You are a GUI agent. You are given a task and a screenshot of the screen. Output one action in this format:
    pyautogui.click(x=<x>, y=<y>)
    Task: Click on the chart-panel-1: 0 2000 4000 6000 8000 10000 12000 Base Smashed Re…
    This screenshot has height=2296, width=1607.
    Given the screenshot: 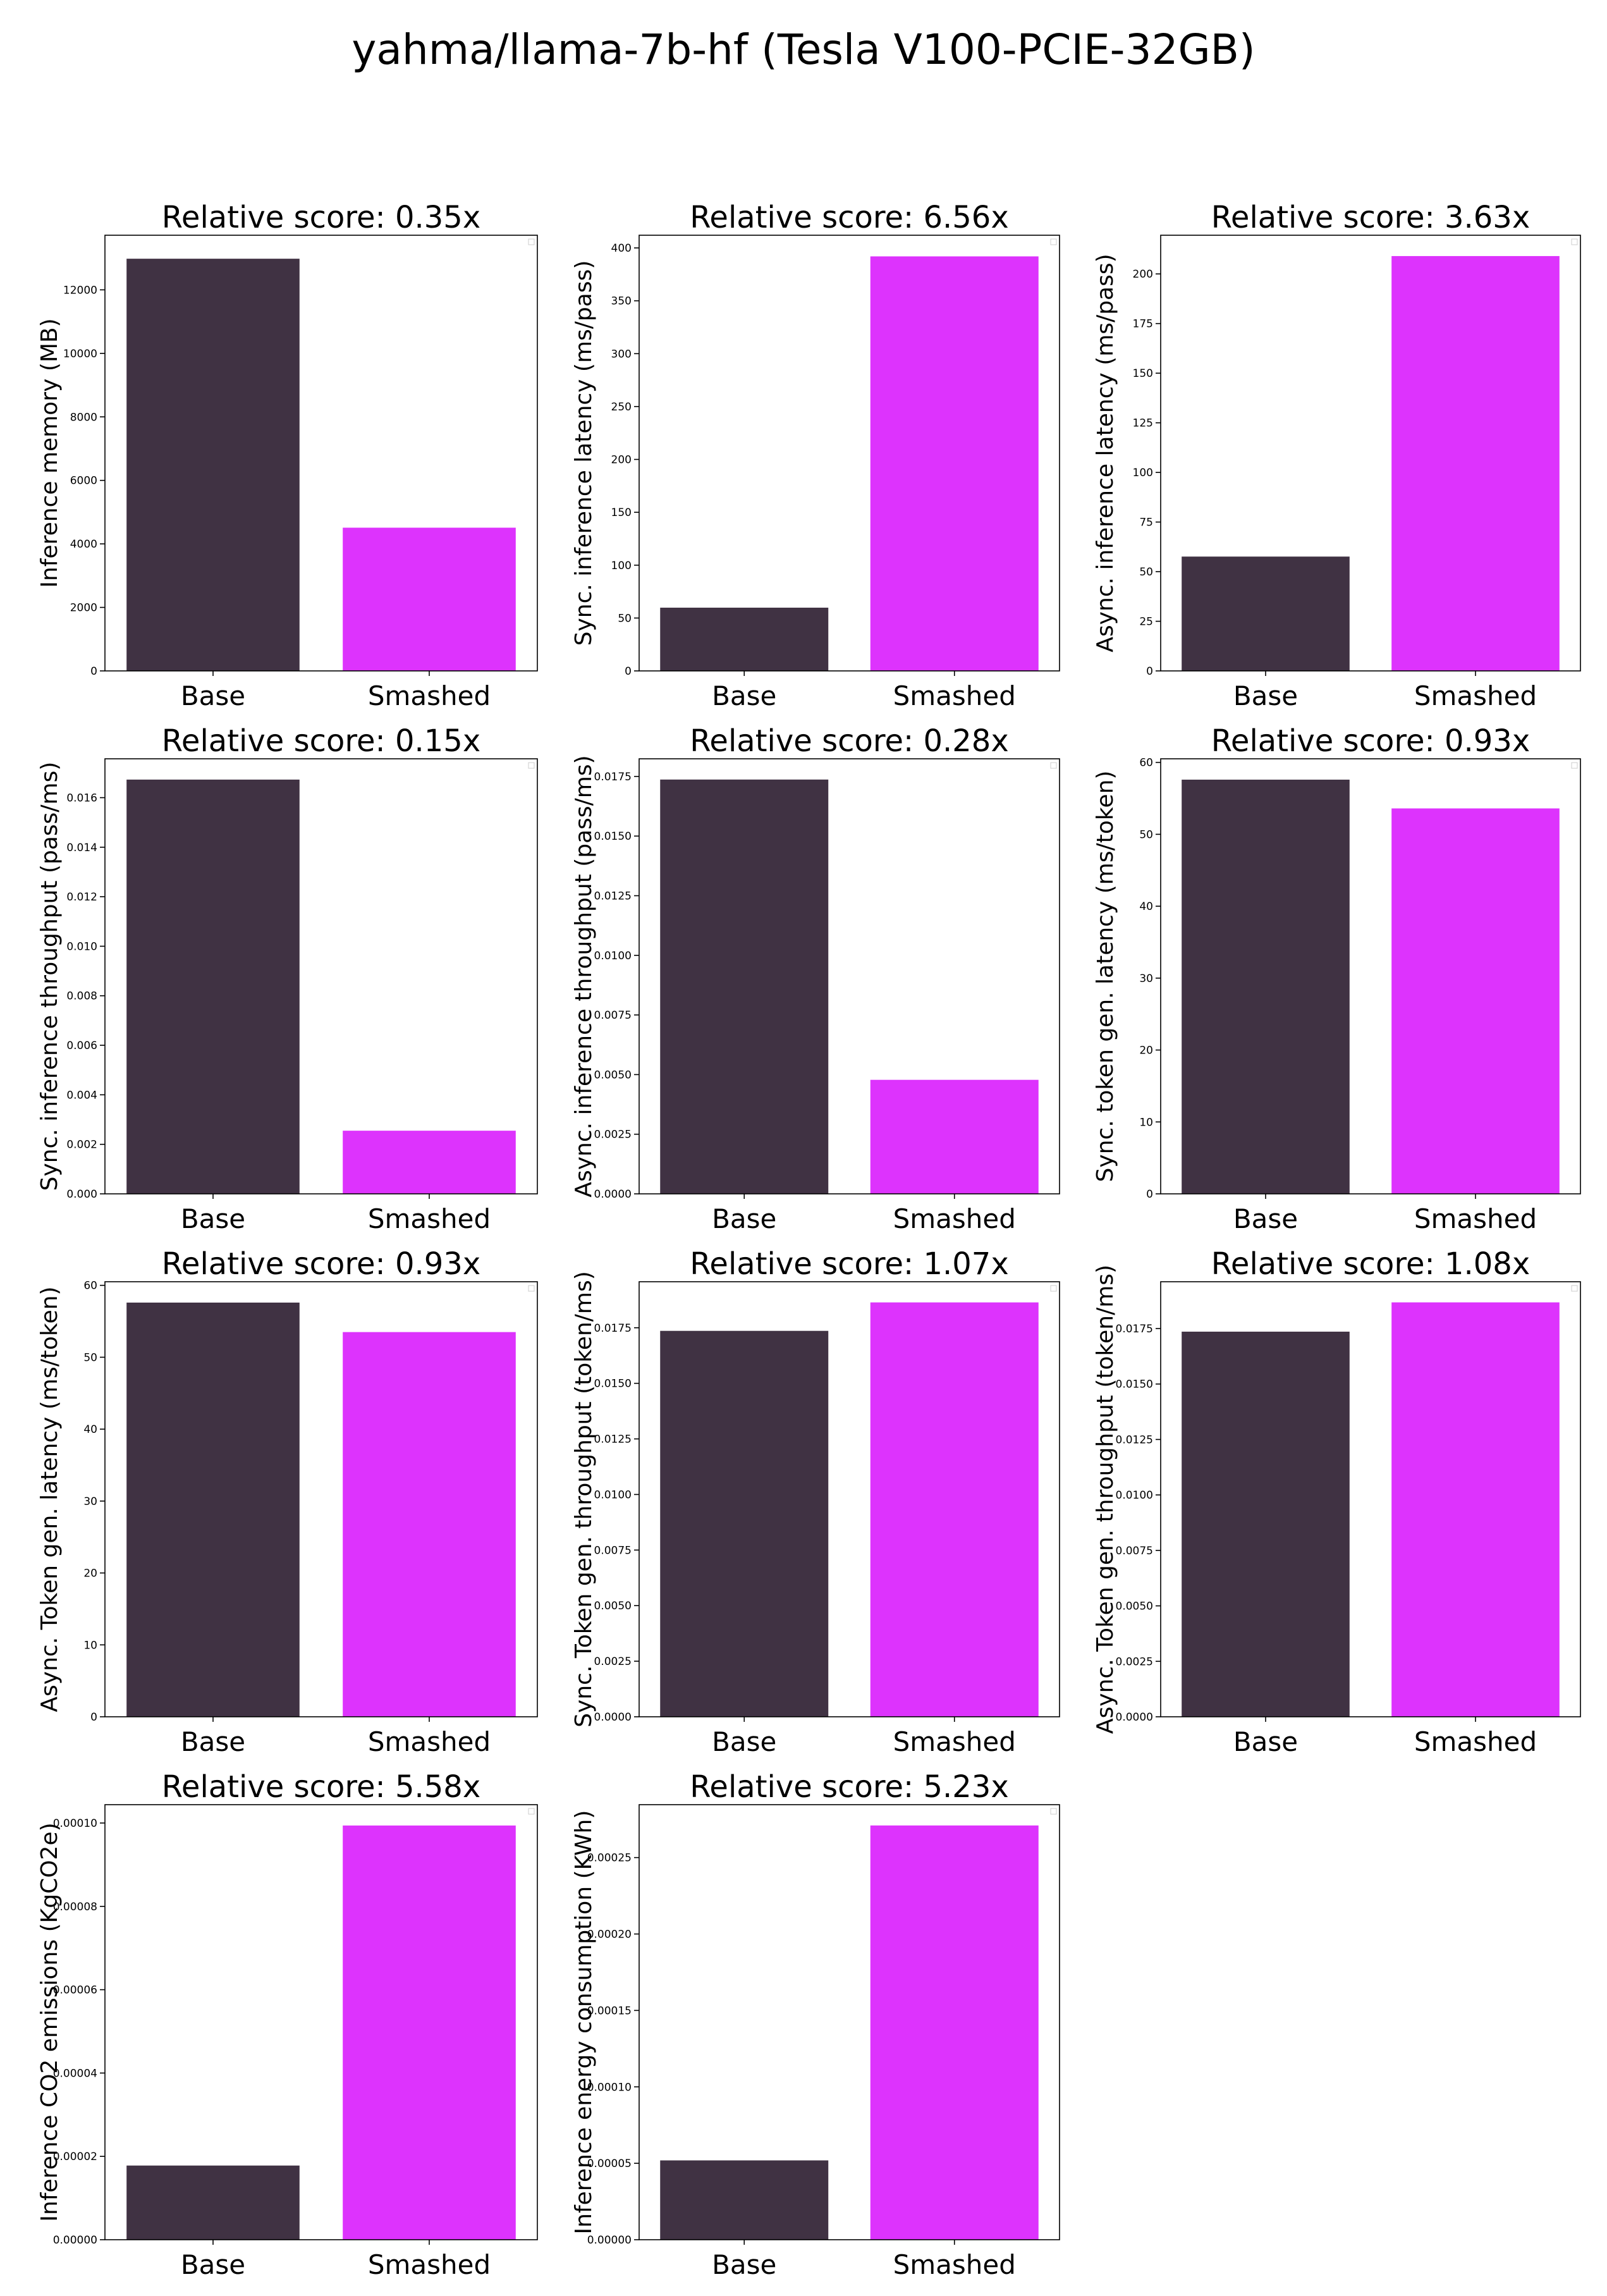 What is the action you would take?
    pyautogui.click(x=287, y=456)
    